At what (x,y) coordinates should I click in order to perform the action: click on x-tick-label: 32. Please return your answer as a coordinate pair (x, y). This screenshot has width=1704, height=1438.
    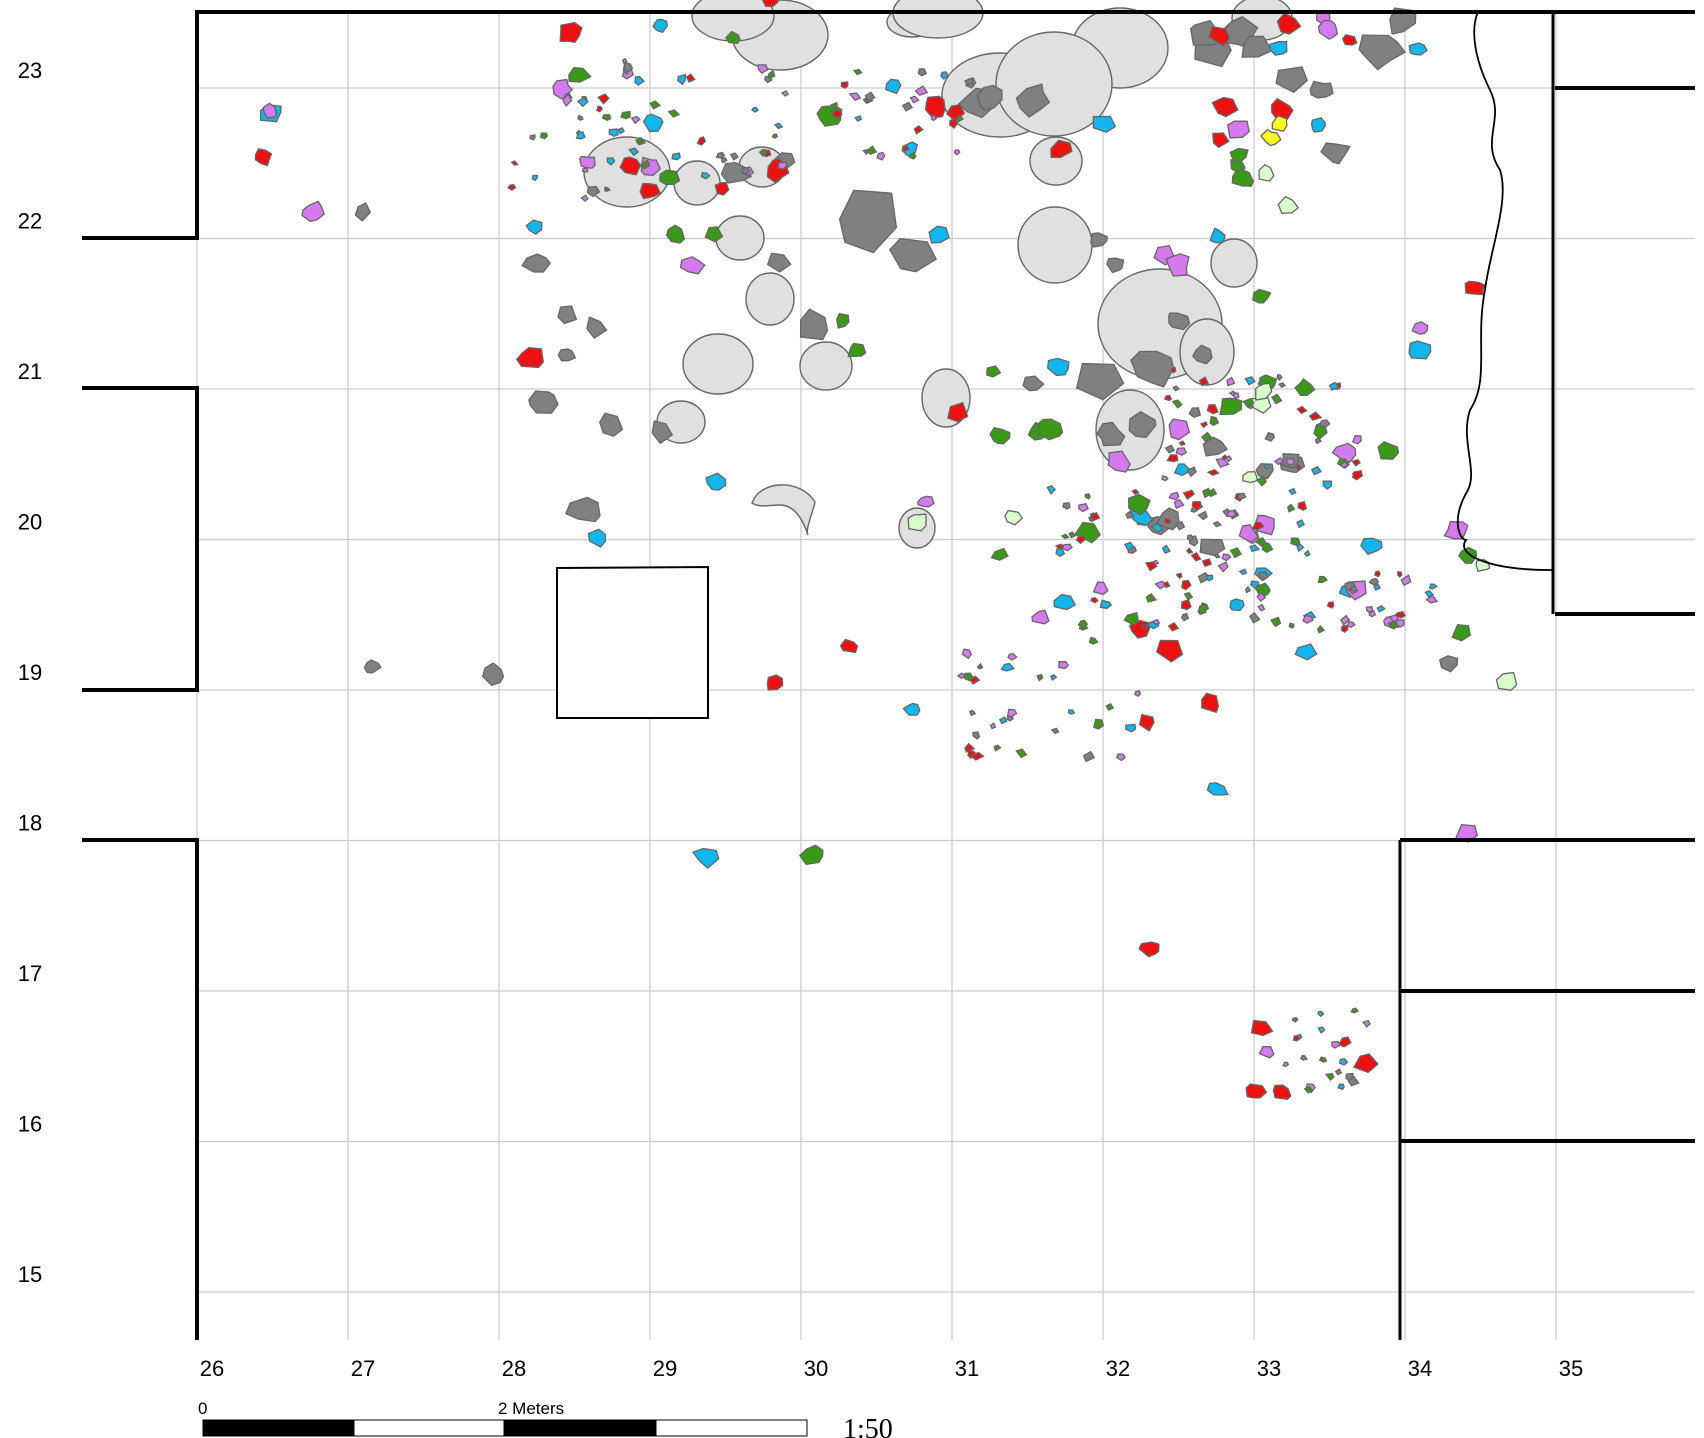
    Looking at the image, I should click on (1118, 1368).